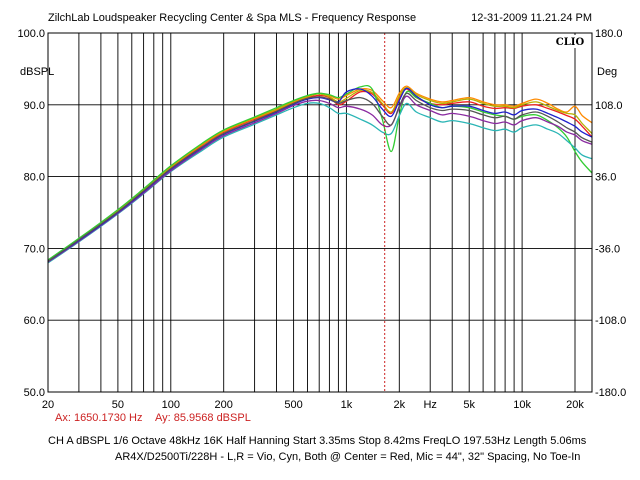  I want to click on brand-badge, so click(570, 41).